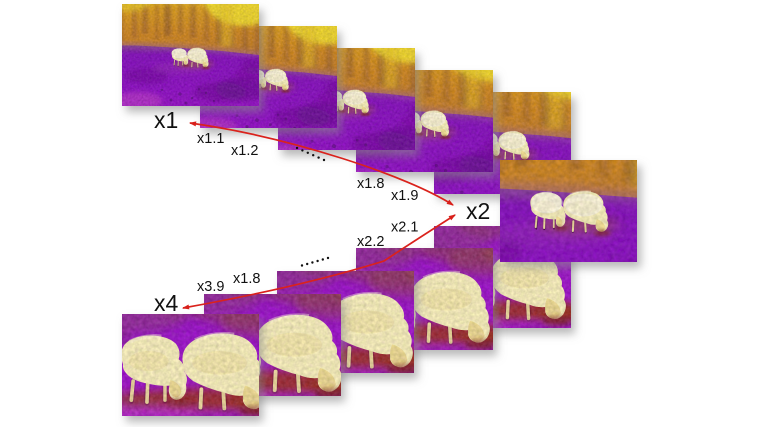  Describe the element at coordinates (478, 211) in the screenshot. I see `svg-text: x2` at that location.